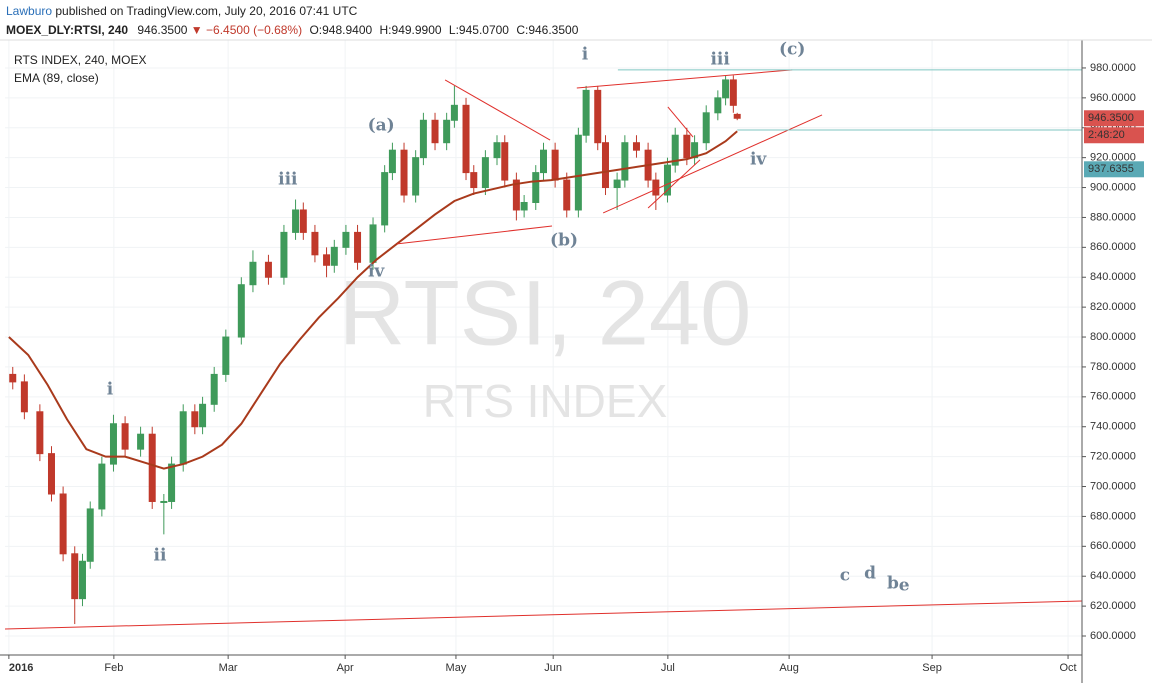 The width and height of the screenshot is (1152, 683). Describe the element at coordinates (1114, 135) in the screenshot. I see `countdown-box` at that location.